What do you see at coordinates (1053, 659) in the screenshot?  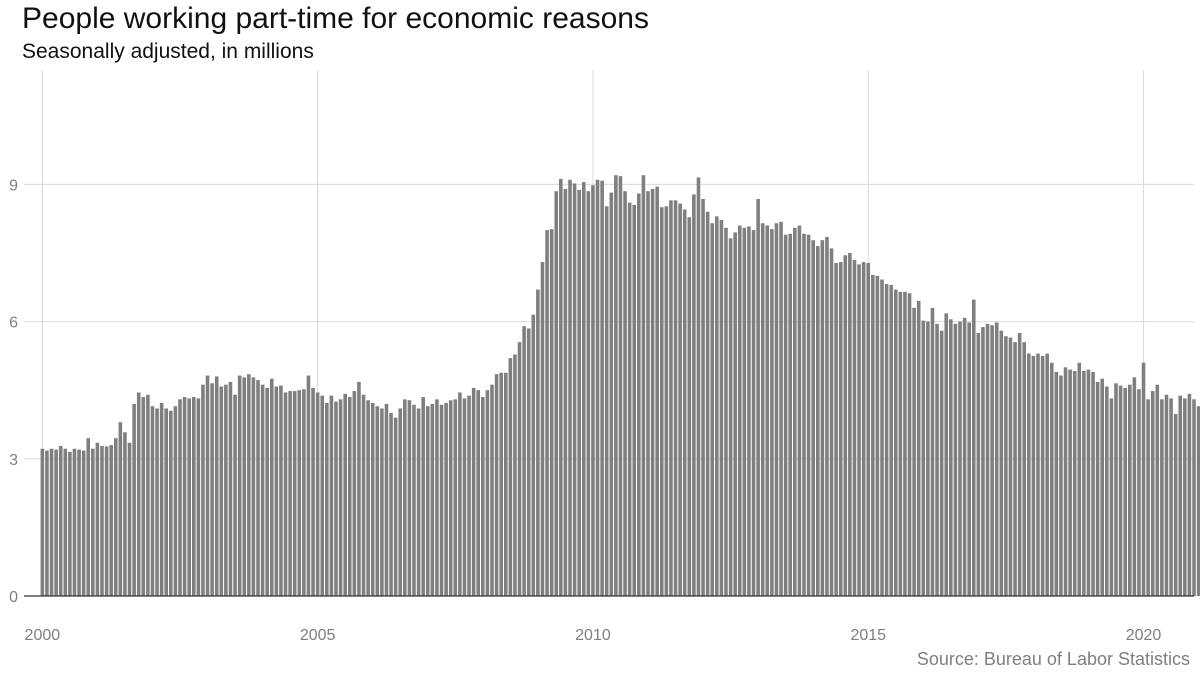 I see `chart-caption: Source: Bureau of Labor Statistics` at bounding box center [1053, 659].